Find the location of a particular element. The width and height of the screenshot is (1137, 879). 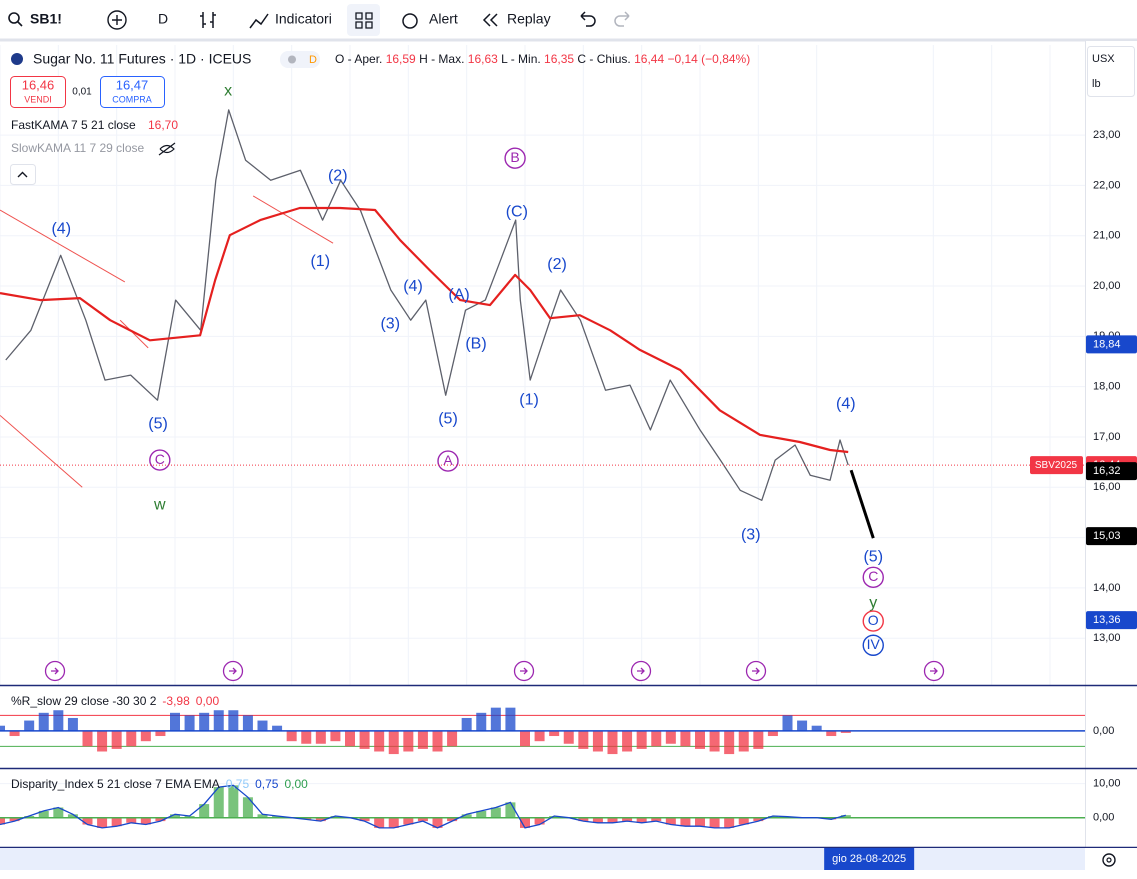

sell-button is located at coordinates (38, 92).